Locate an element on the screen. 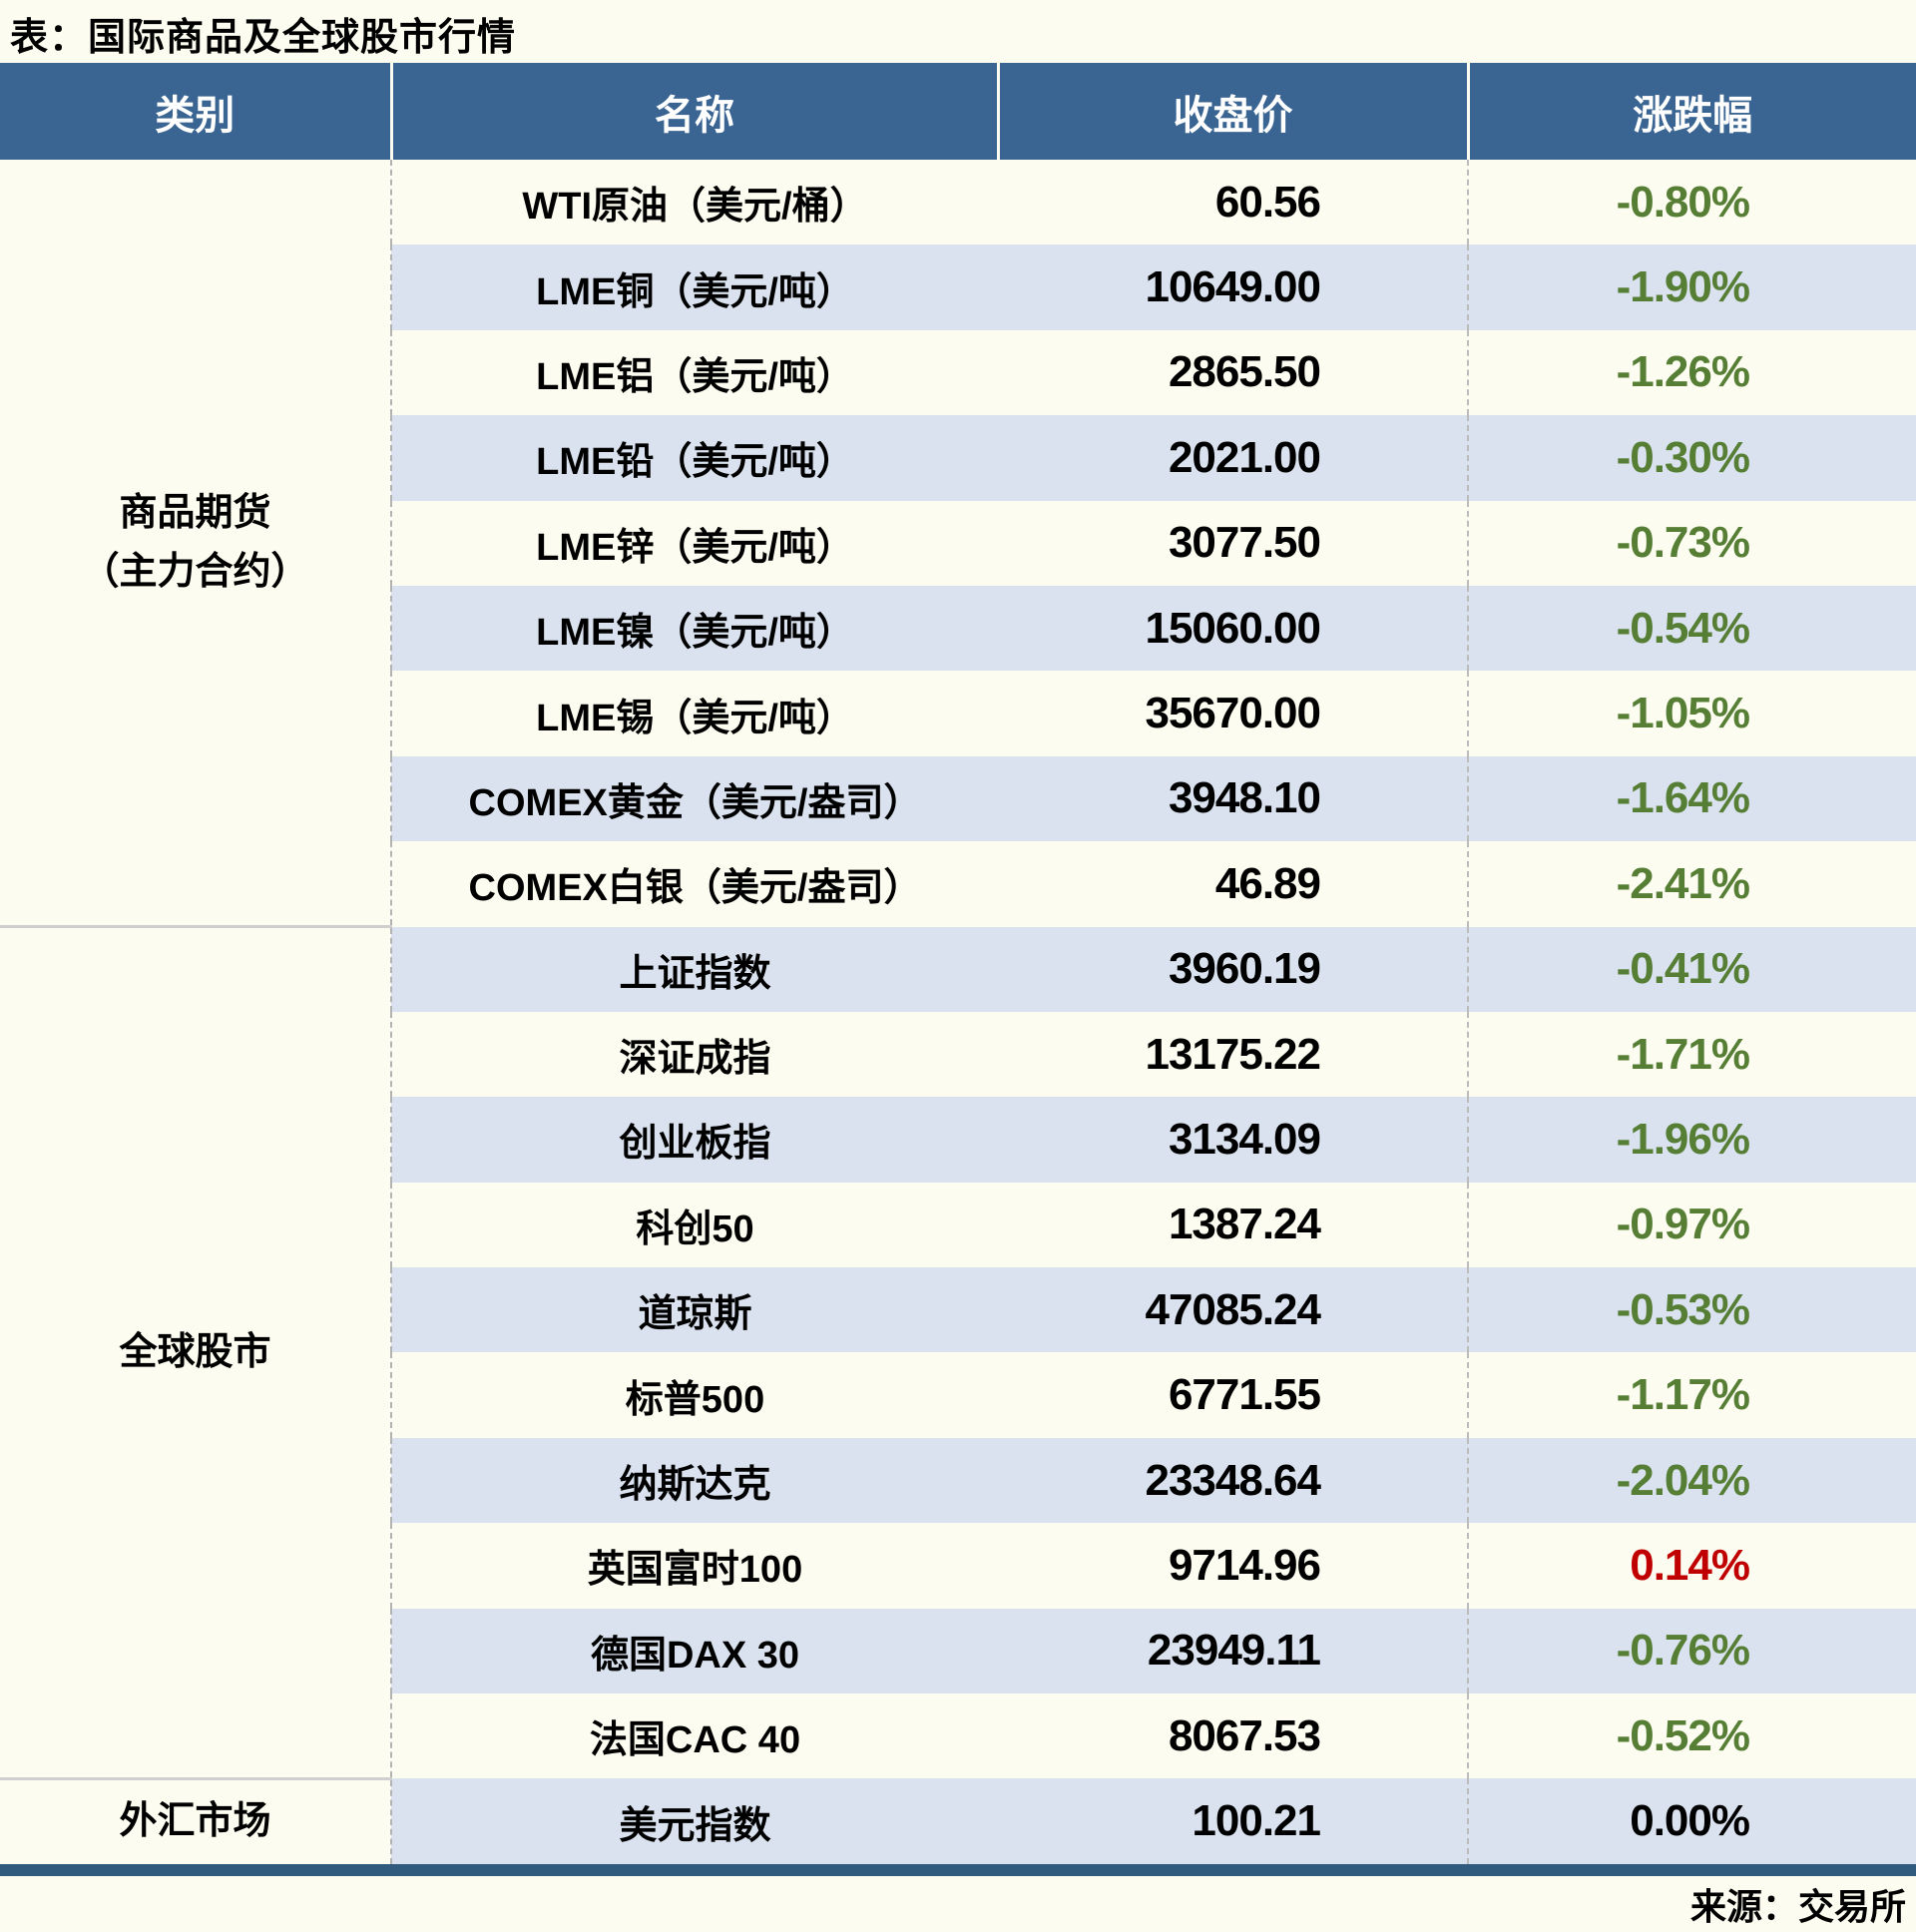 Image resolution: width=1916 pixels, height=1932 pixels. close-price: 2021.00 is located at coordinates (1233, 458).